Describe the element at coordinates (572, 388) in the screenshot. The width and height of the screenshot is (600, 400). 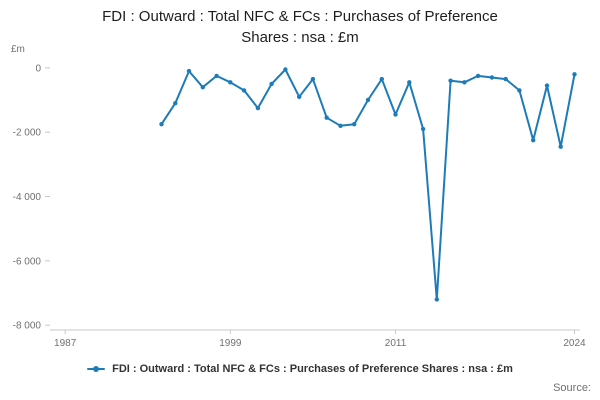
I see `source-label: Source:` at that location.